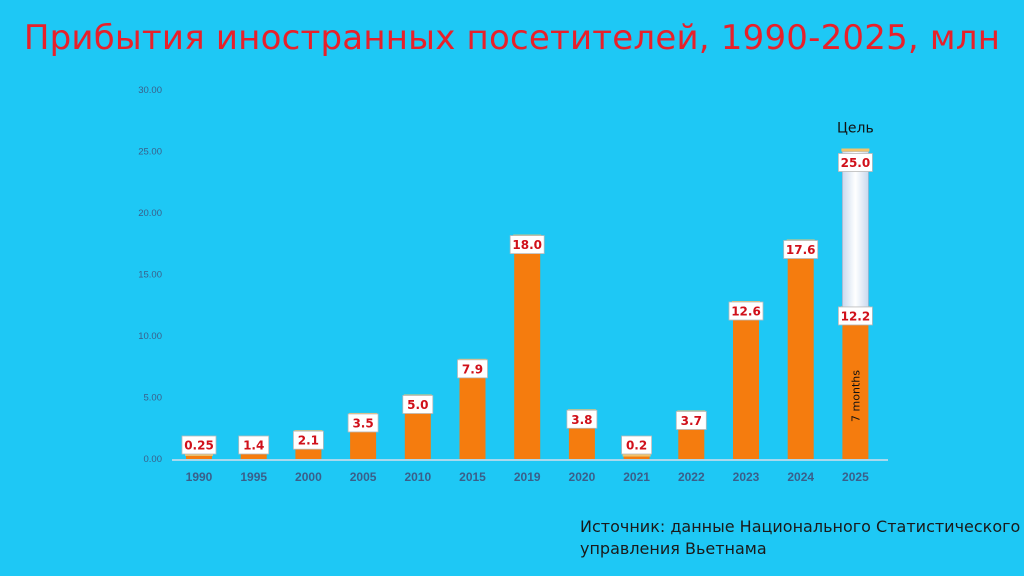 The height and width of the screenshot is (576, 1024). Describe the element at coordinates (855, 396) in the screenshot. I see `bar-note: 7 months` at that location.